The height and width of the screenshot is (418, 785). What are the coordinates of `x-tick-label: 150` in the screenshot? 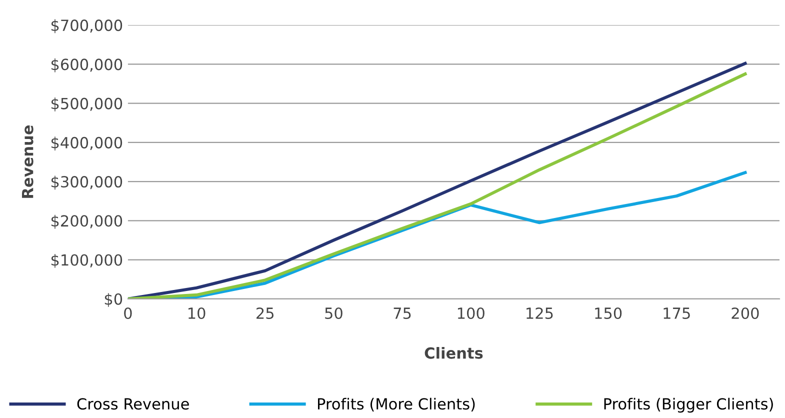 It's located at (608, 313).